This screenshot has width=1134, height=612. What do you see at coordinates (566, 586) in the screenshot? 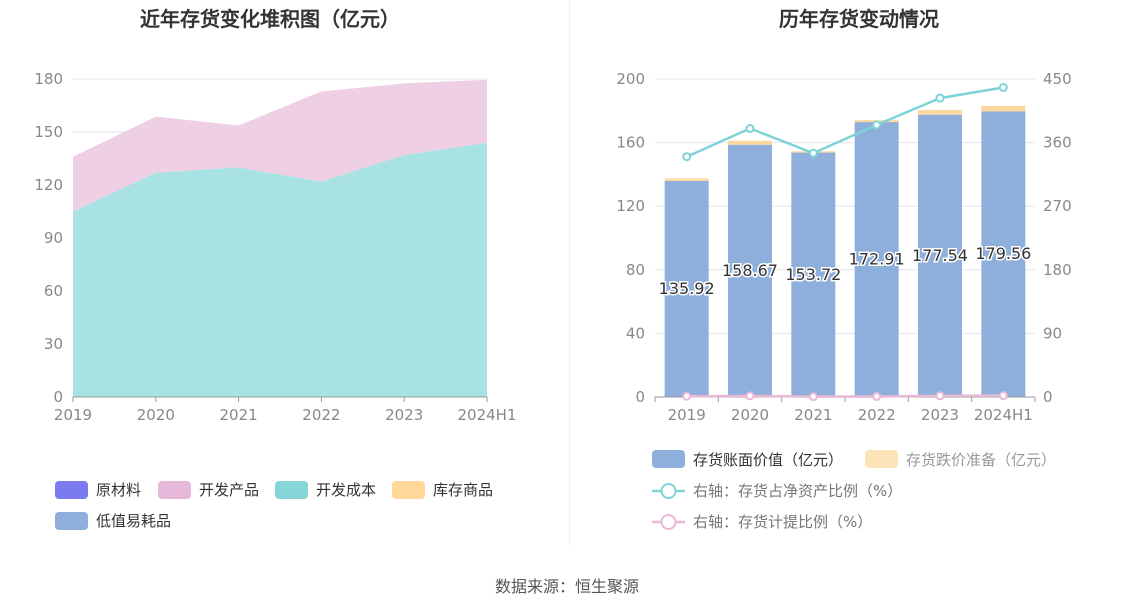
I see `data-source-note: 数据来源：恒生聚源` at bounding box center [566, 586].